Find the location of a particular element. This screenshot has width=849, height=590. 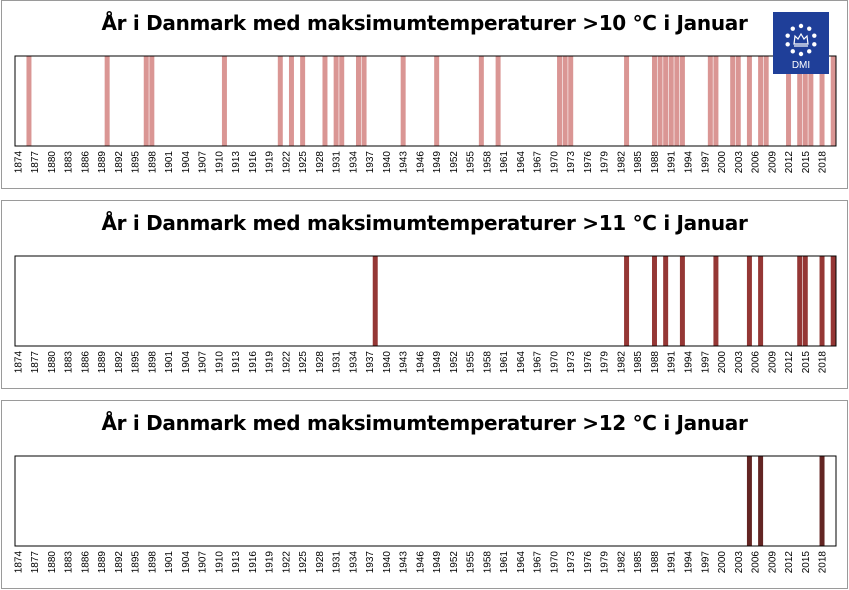

dmi-logo: DMI is located at coordinates (801, 43).